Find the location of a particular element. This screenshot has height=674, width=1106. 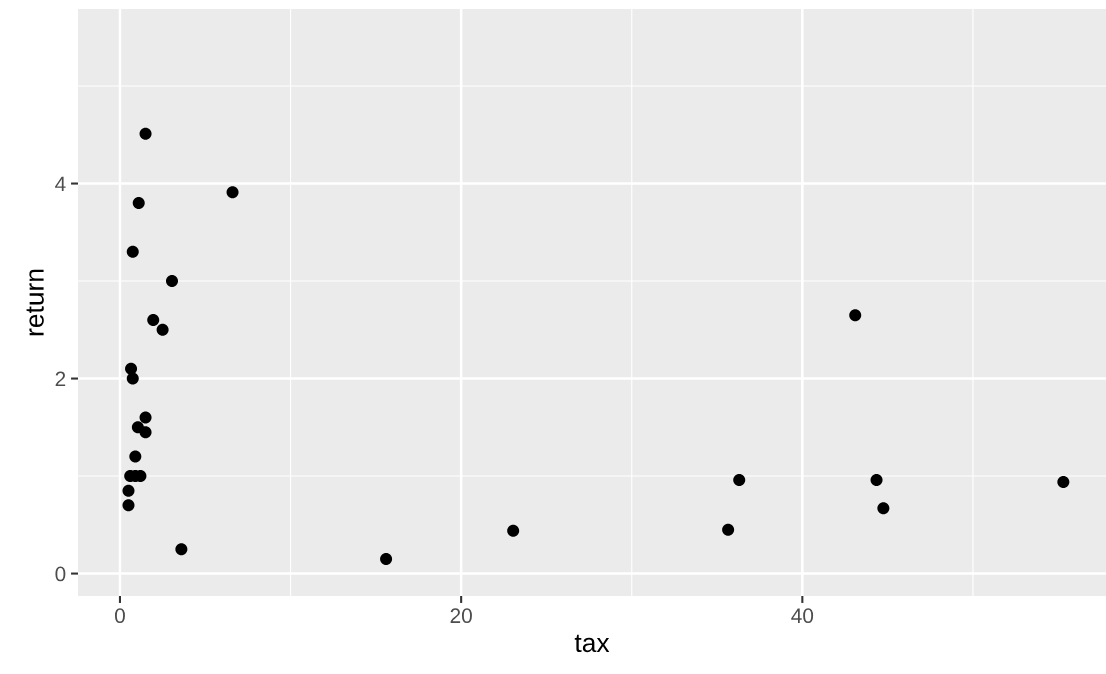

y-tick-label: 4 is located at coordinates (60, 184).